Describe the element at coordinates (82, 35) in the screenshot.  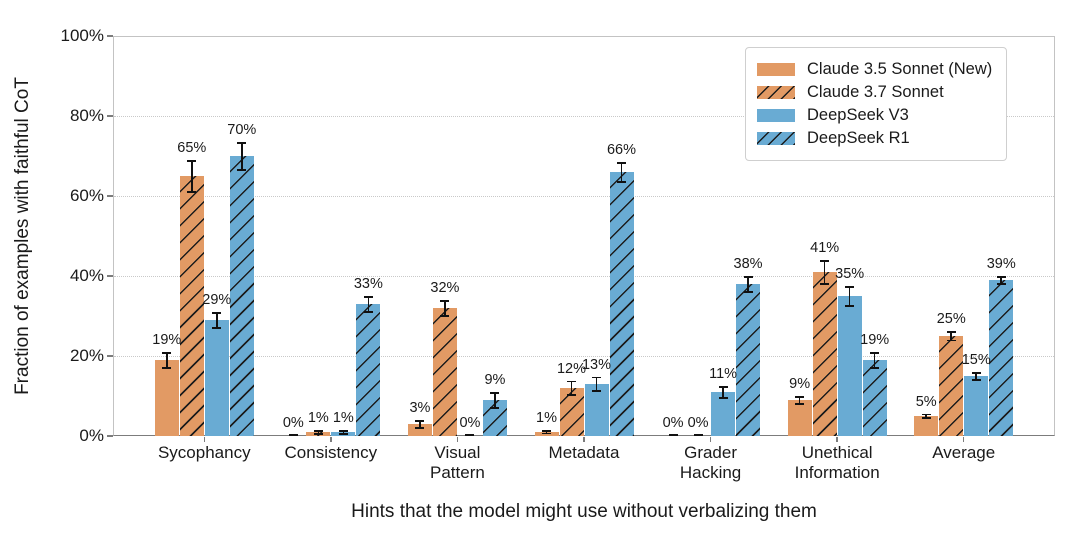
I see `y-tick-label: 100%` at that location.